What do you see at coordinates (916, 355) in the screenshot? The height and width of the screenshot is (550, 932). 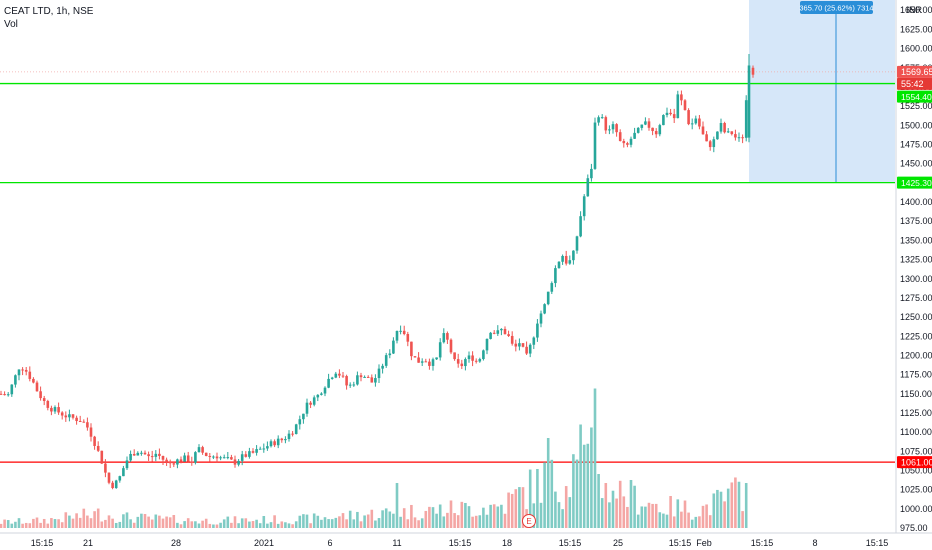 I see `y-tick-label: 1200.00` at bounding box center [916, 355].